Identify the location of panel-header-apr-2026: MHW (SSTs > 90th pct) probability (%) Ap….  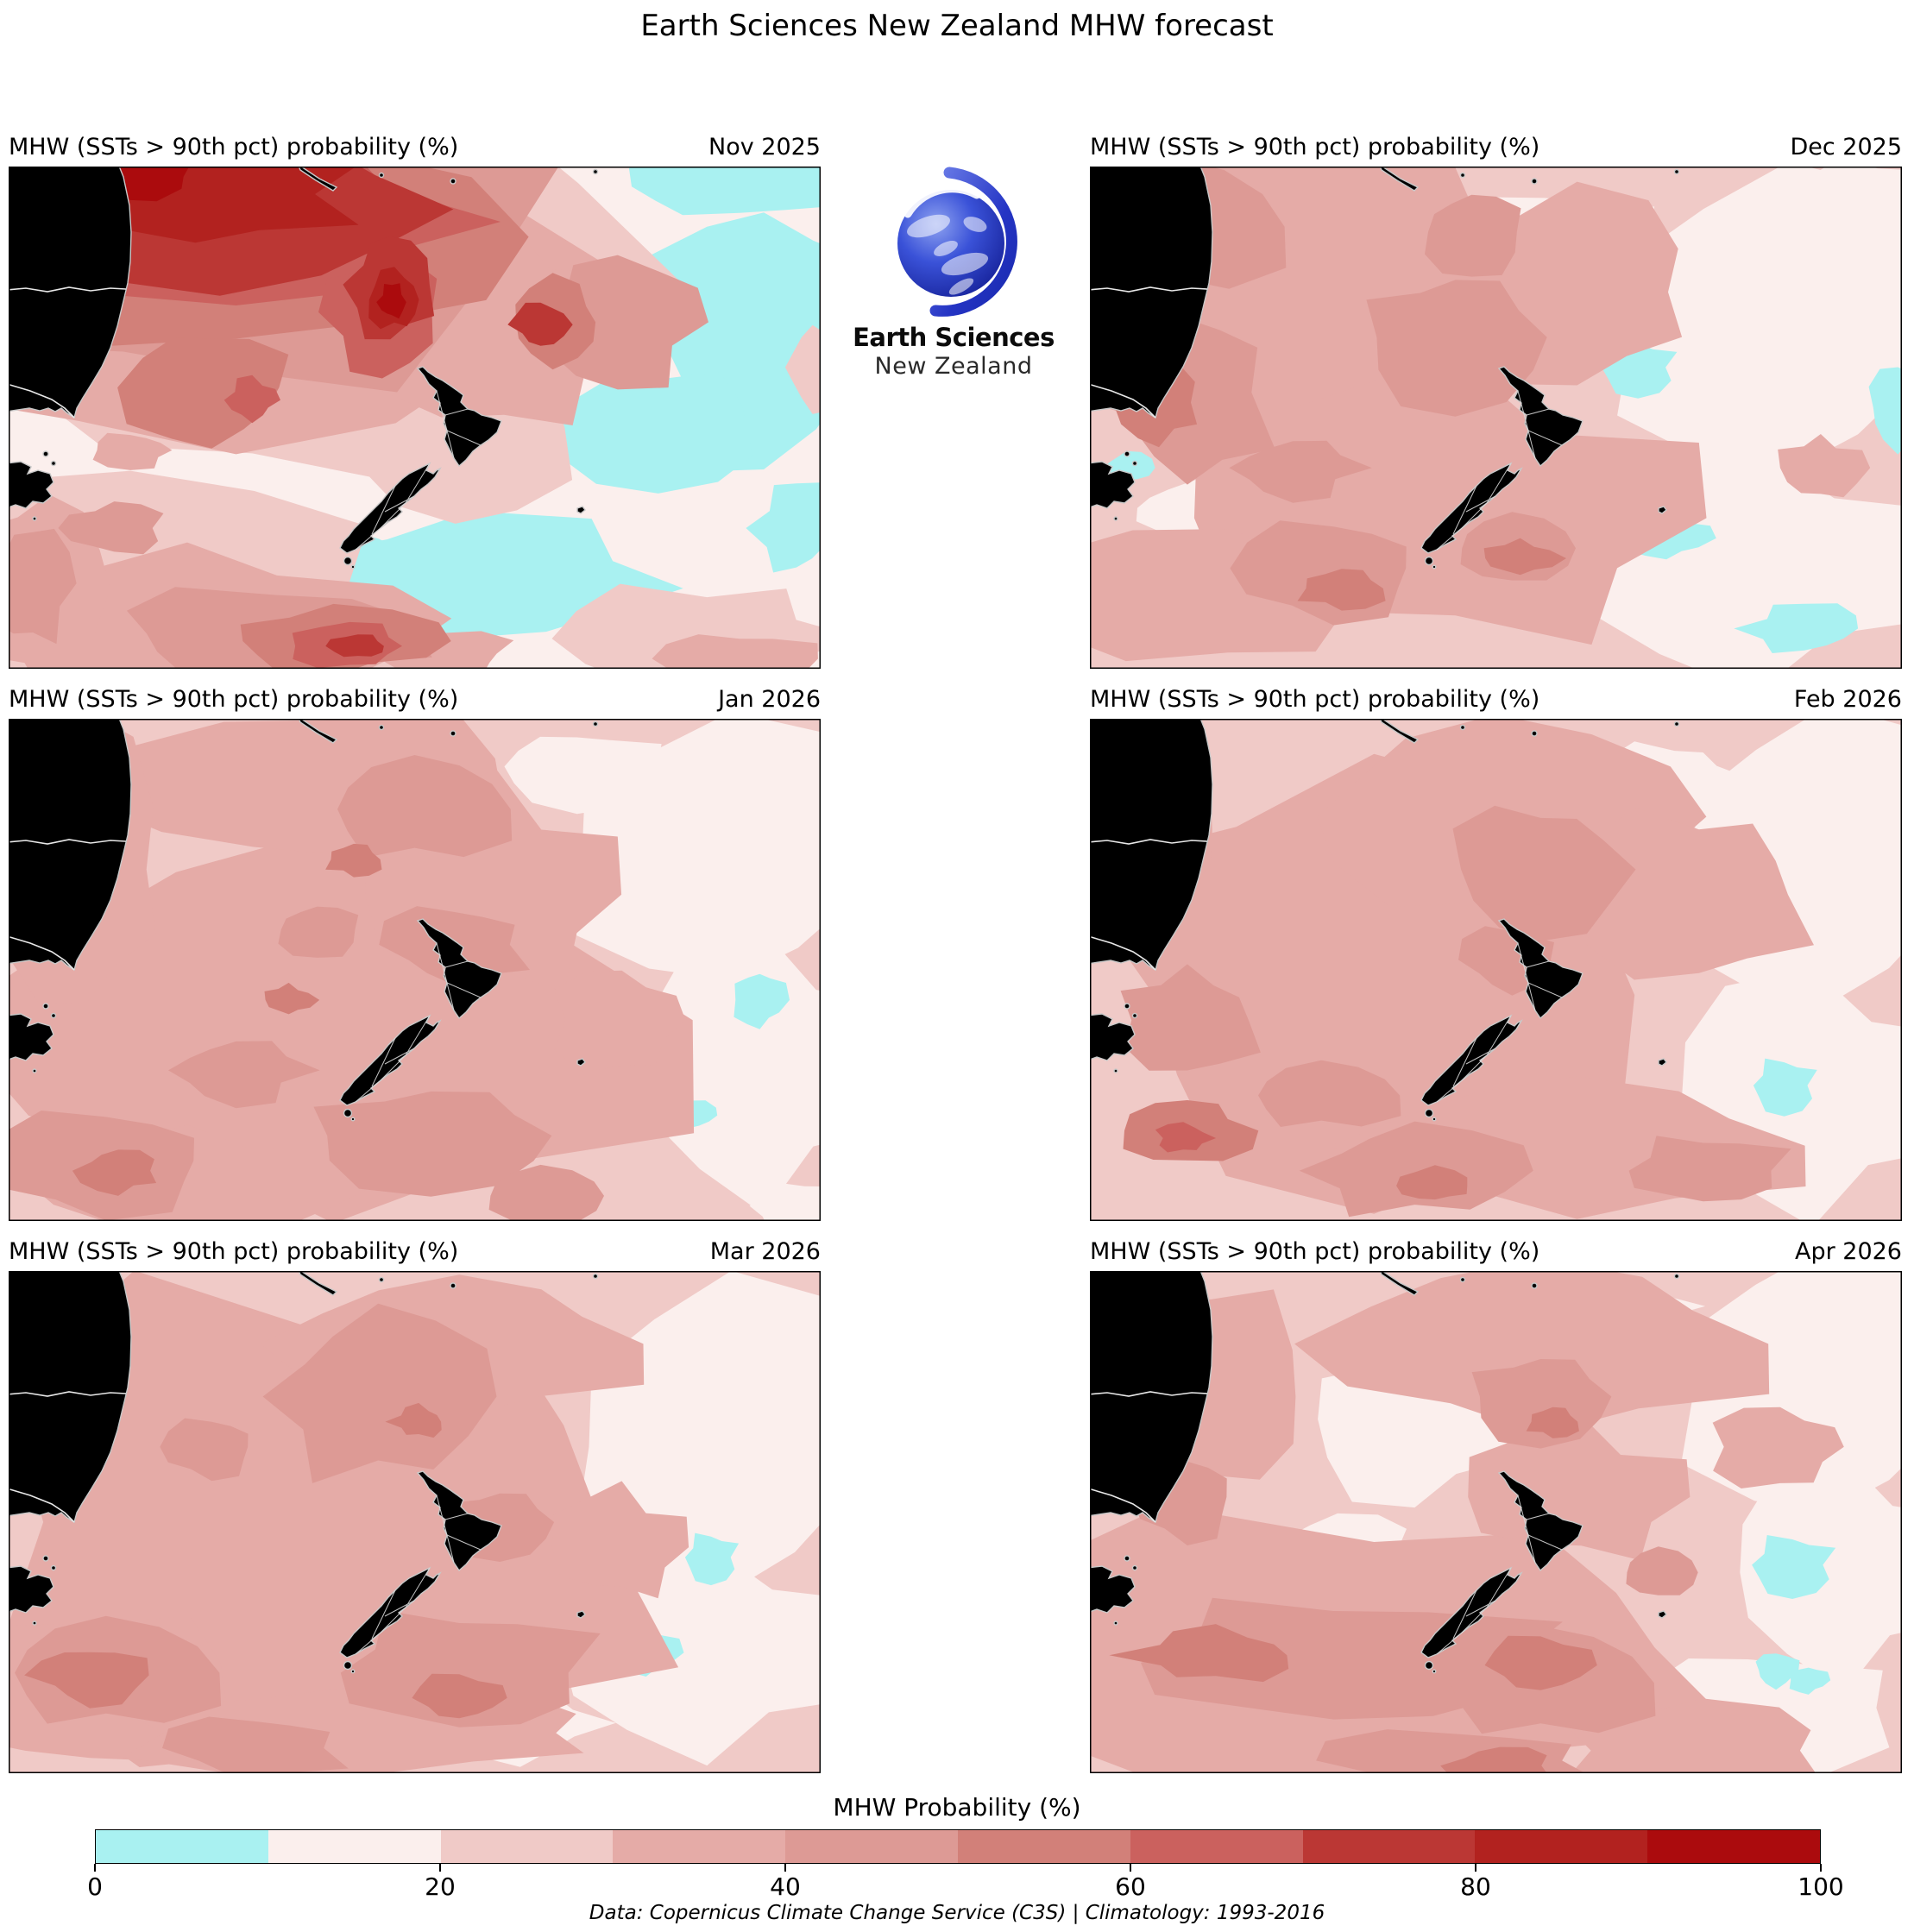
(1496, 1251).